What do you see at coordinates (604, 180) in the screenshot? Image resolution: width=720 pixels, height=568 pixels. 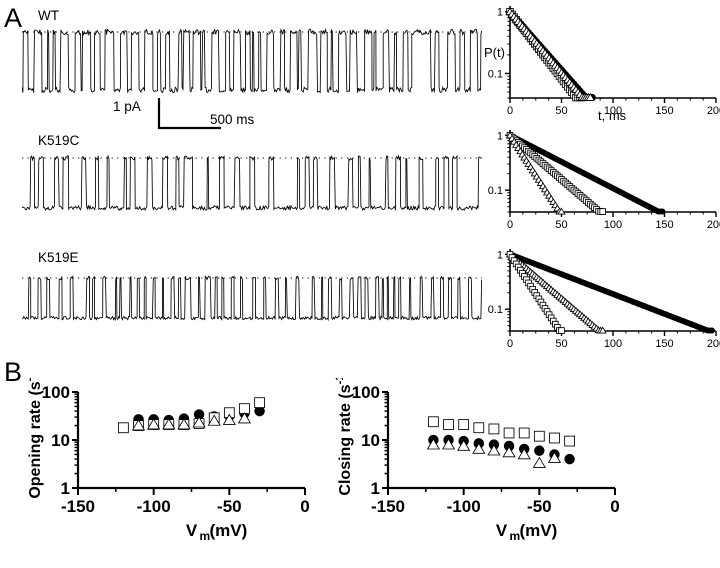 I see `k519c-survivorship-plot: 1 0.1 0 50 100 150 200` at bounding box center [604, 180].